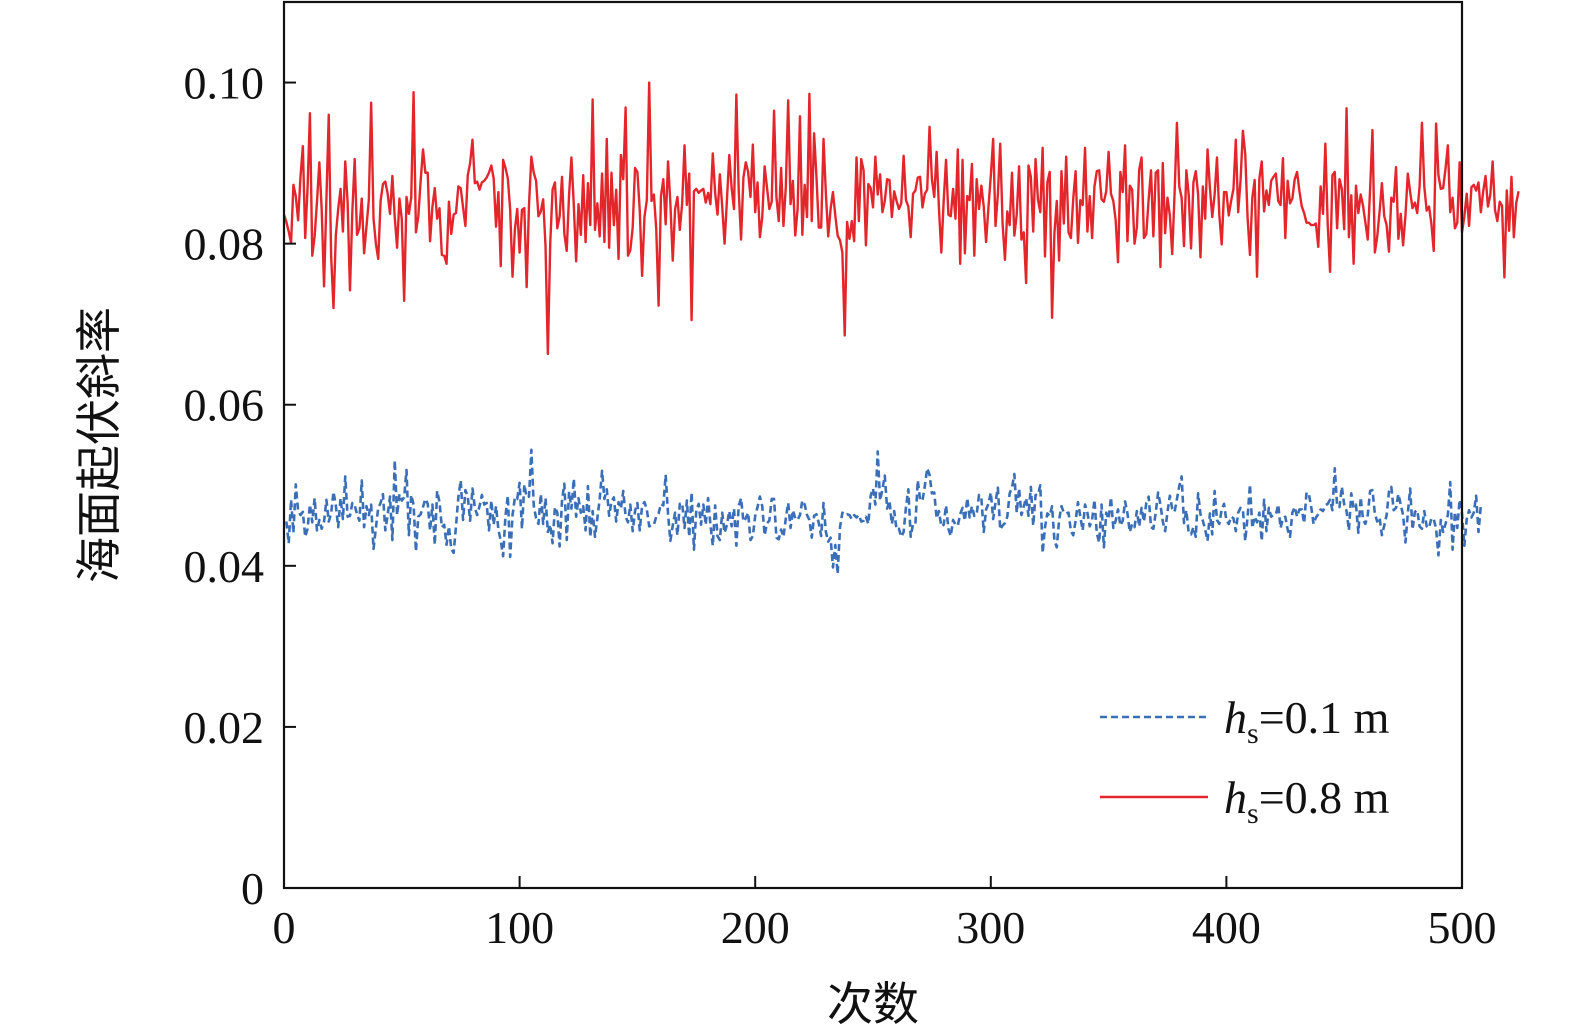  I want to click on x-axis: 0 100 200 300 400 500, so click(885, 914).